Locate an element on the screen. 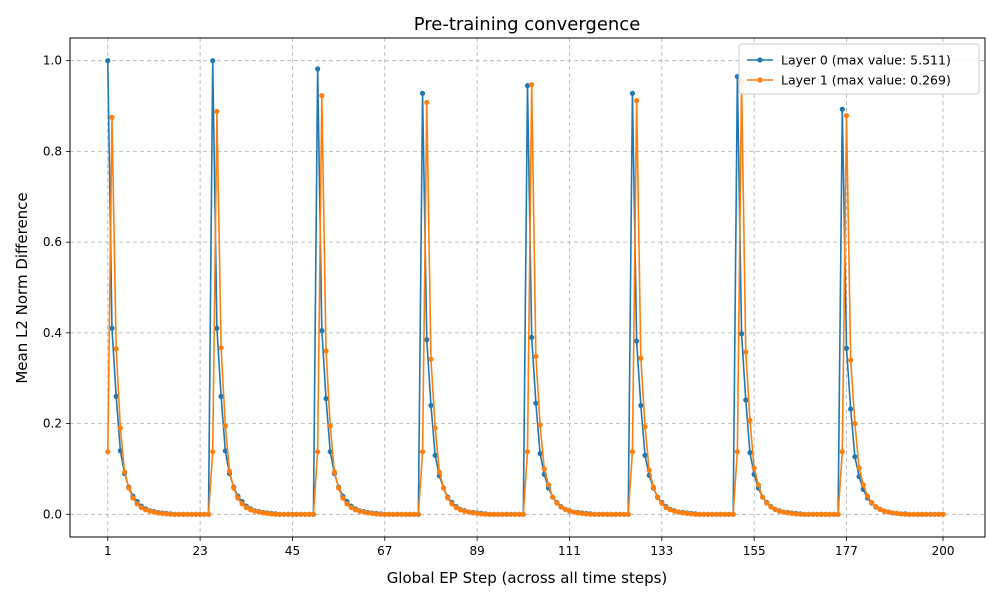 This screenshot has width=1000, height=600. legend-label: Layer 1 (max value: 0.269) is located at coordinates (866, 80).